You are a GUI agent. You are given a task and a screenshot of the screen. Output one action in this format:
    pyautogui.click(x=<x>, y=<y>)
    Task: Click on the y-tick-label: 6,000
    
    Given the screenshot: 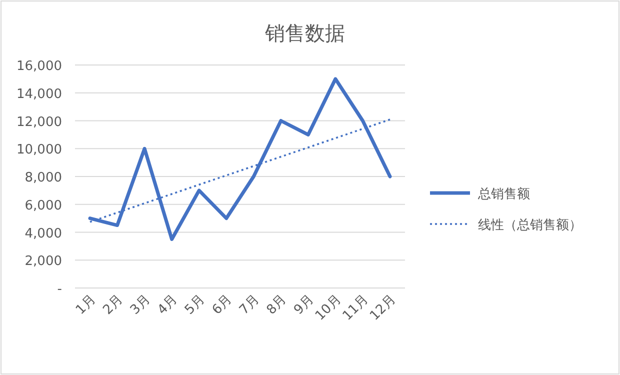 What is the action you would take?
    pyautogui.click(x=43, y=206)
    